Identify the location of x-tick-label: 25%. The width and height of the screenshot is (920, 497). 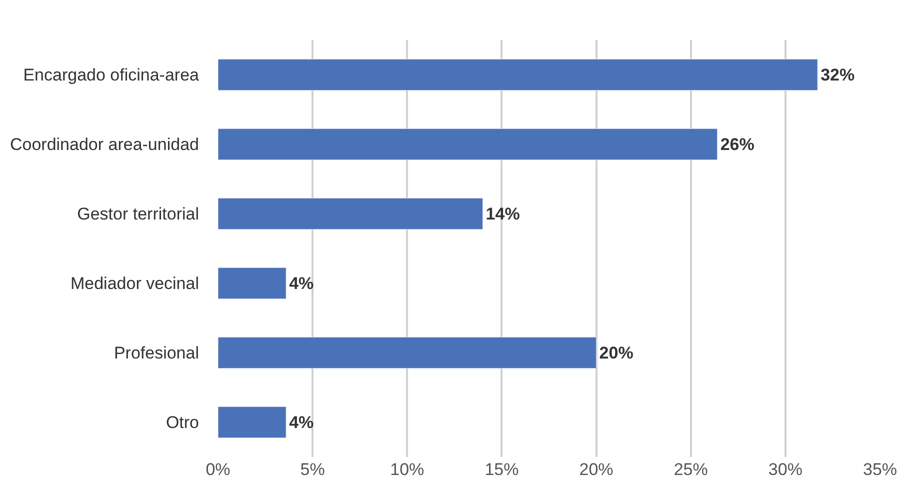
(691, 469).